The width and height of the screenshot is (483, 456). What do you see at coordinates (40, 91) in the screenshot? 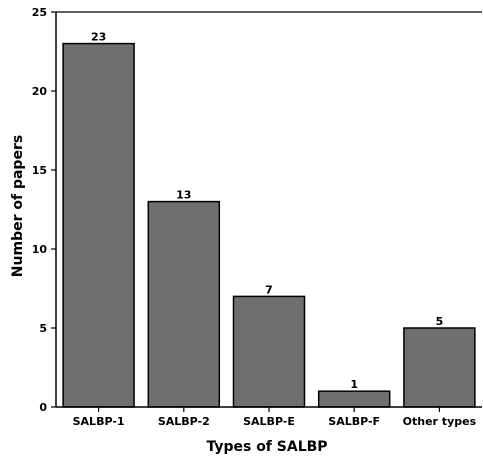
I see `y-tick-label: 20` at bounding box center [40, 91].